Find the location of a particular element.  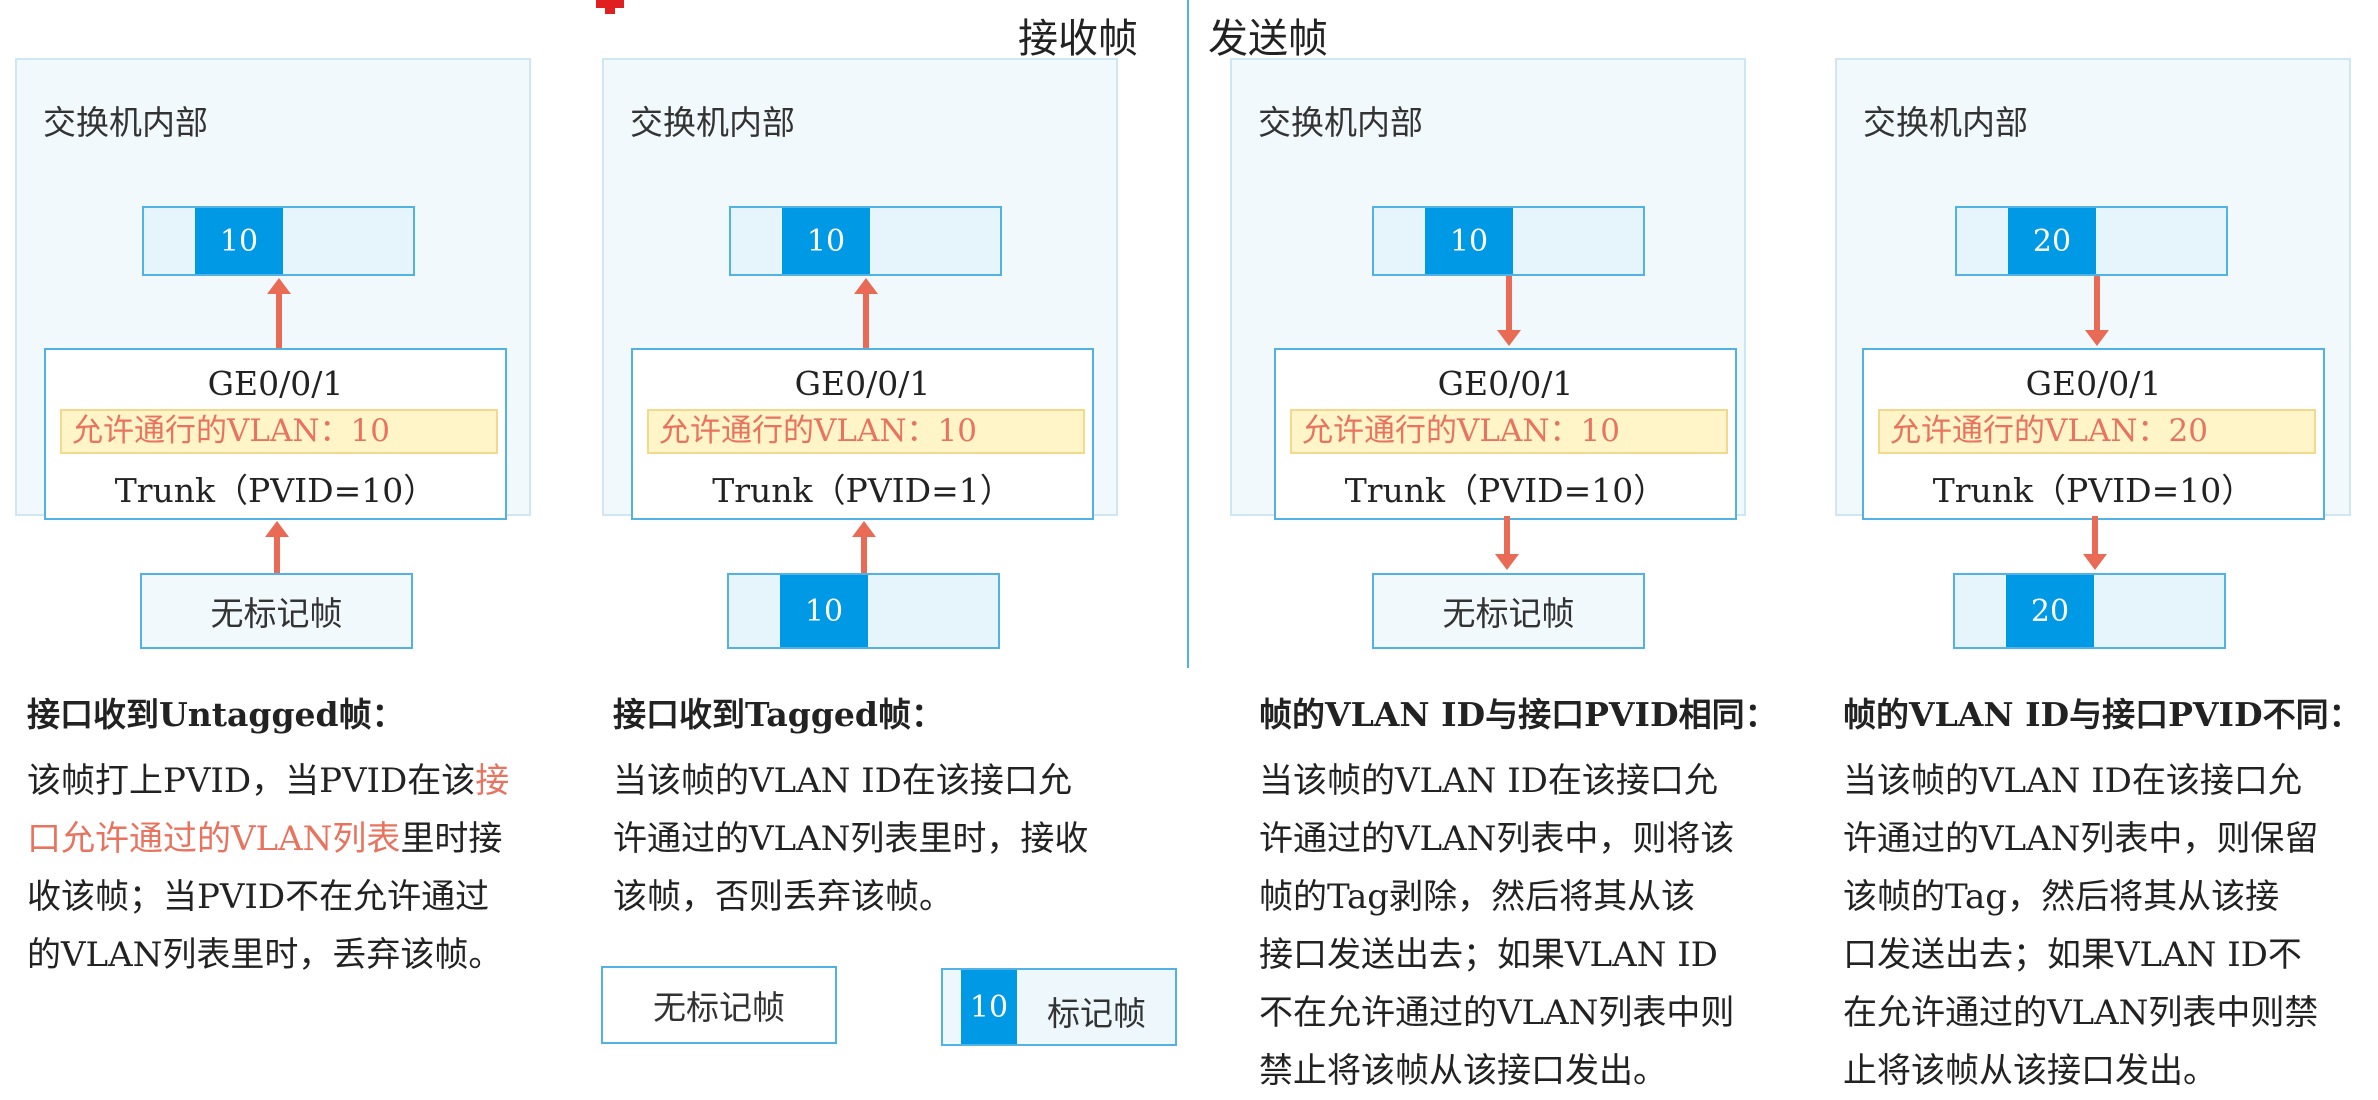

highlight-text: 口允许通过的VLAN列表 is located at coordinates (214, 839).